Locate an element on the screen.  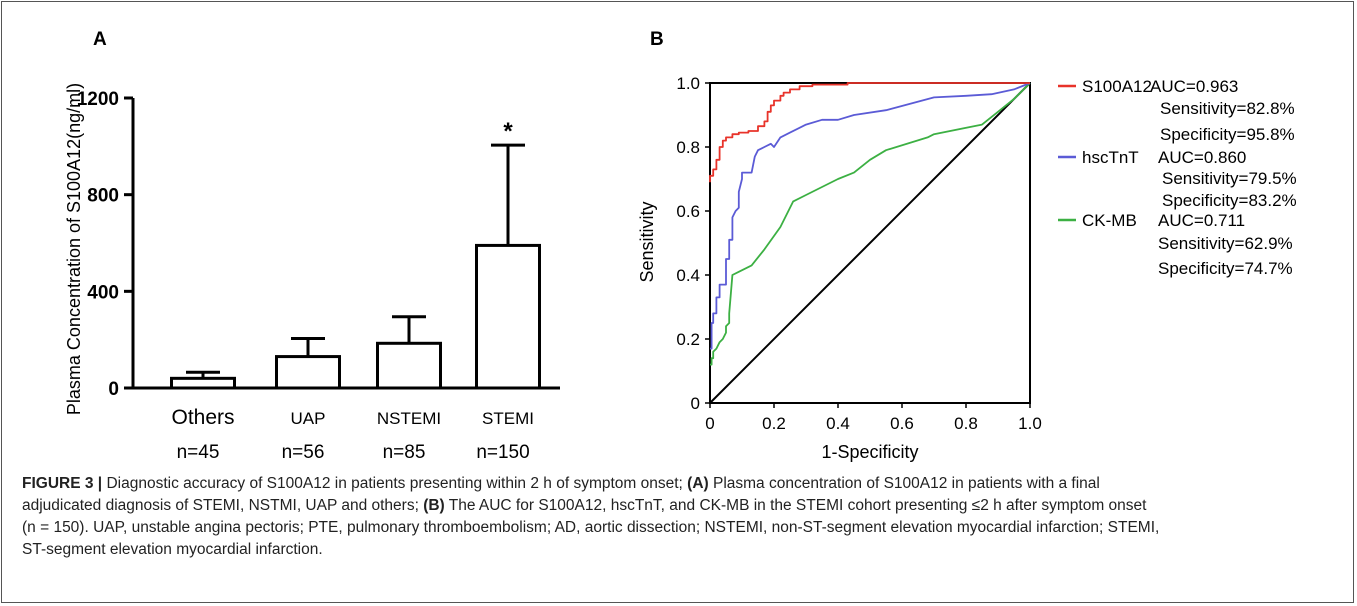
x-tick-label: 0.8 is located at coordinates (966, 423).